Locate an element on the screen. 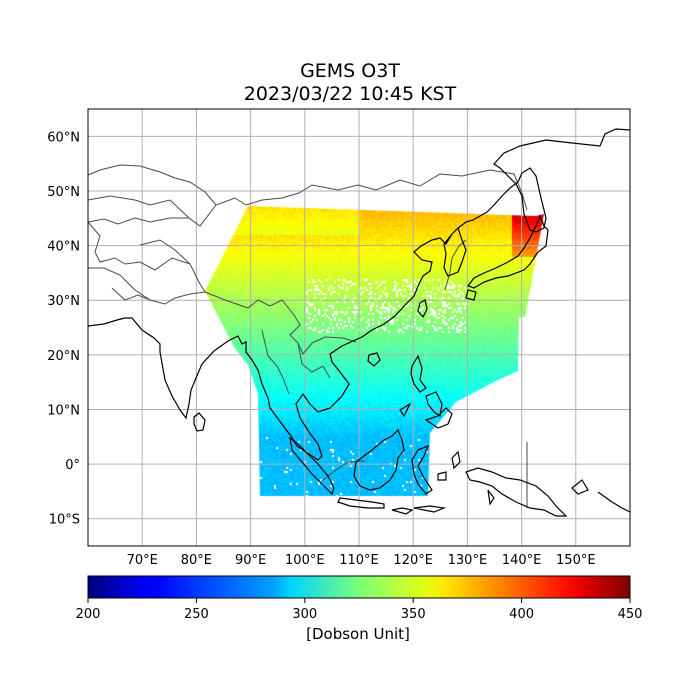  lat-tick-label: 30°N is located at coordinates (63, 301).